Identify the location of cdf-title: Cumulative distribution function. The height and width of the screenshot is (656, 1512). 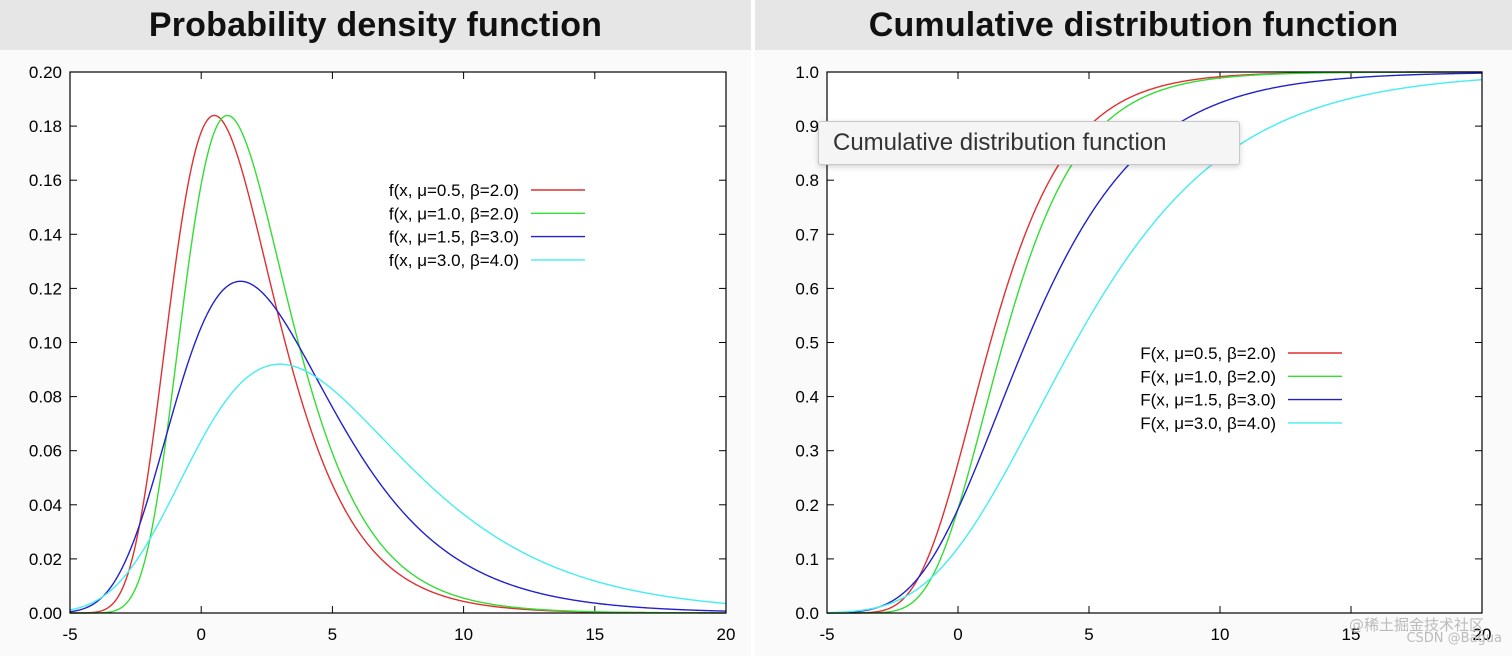
(1133, 24).